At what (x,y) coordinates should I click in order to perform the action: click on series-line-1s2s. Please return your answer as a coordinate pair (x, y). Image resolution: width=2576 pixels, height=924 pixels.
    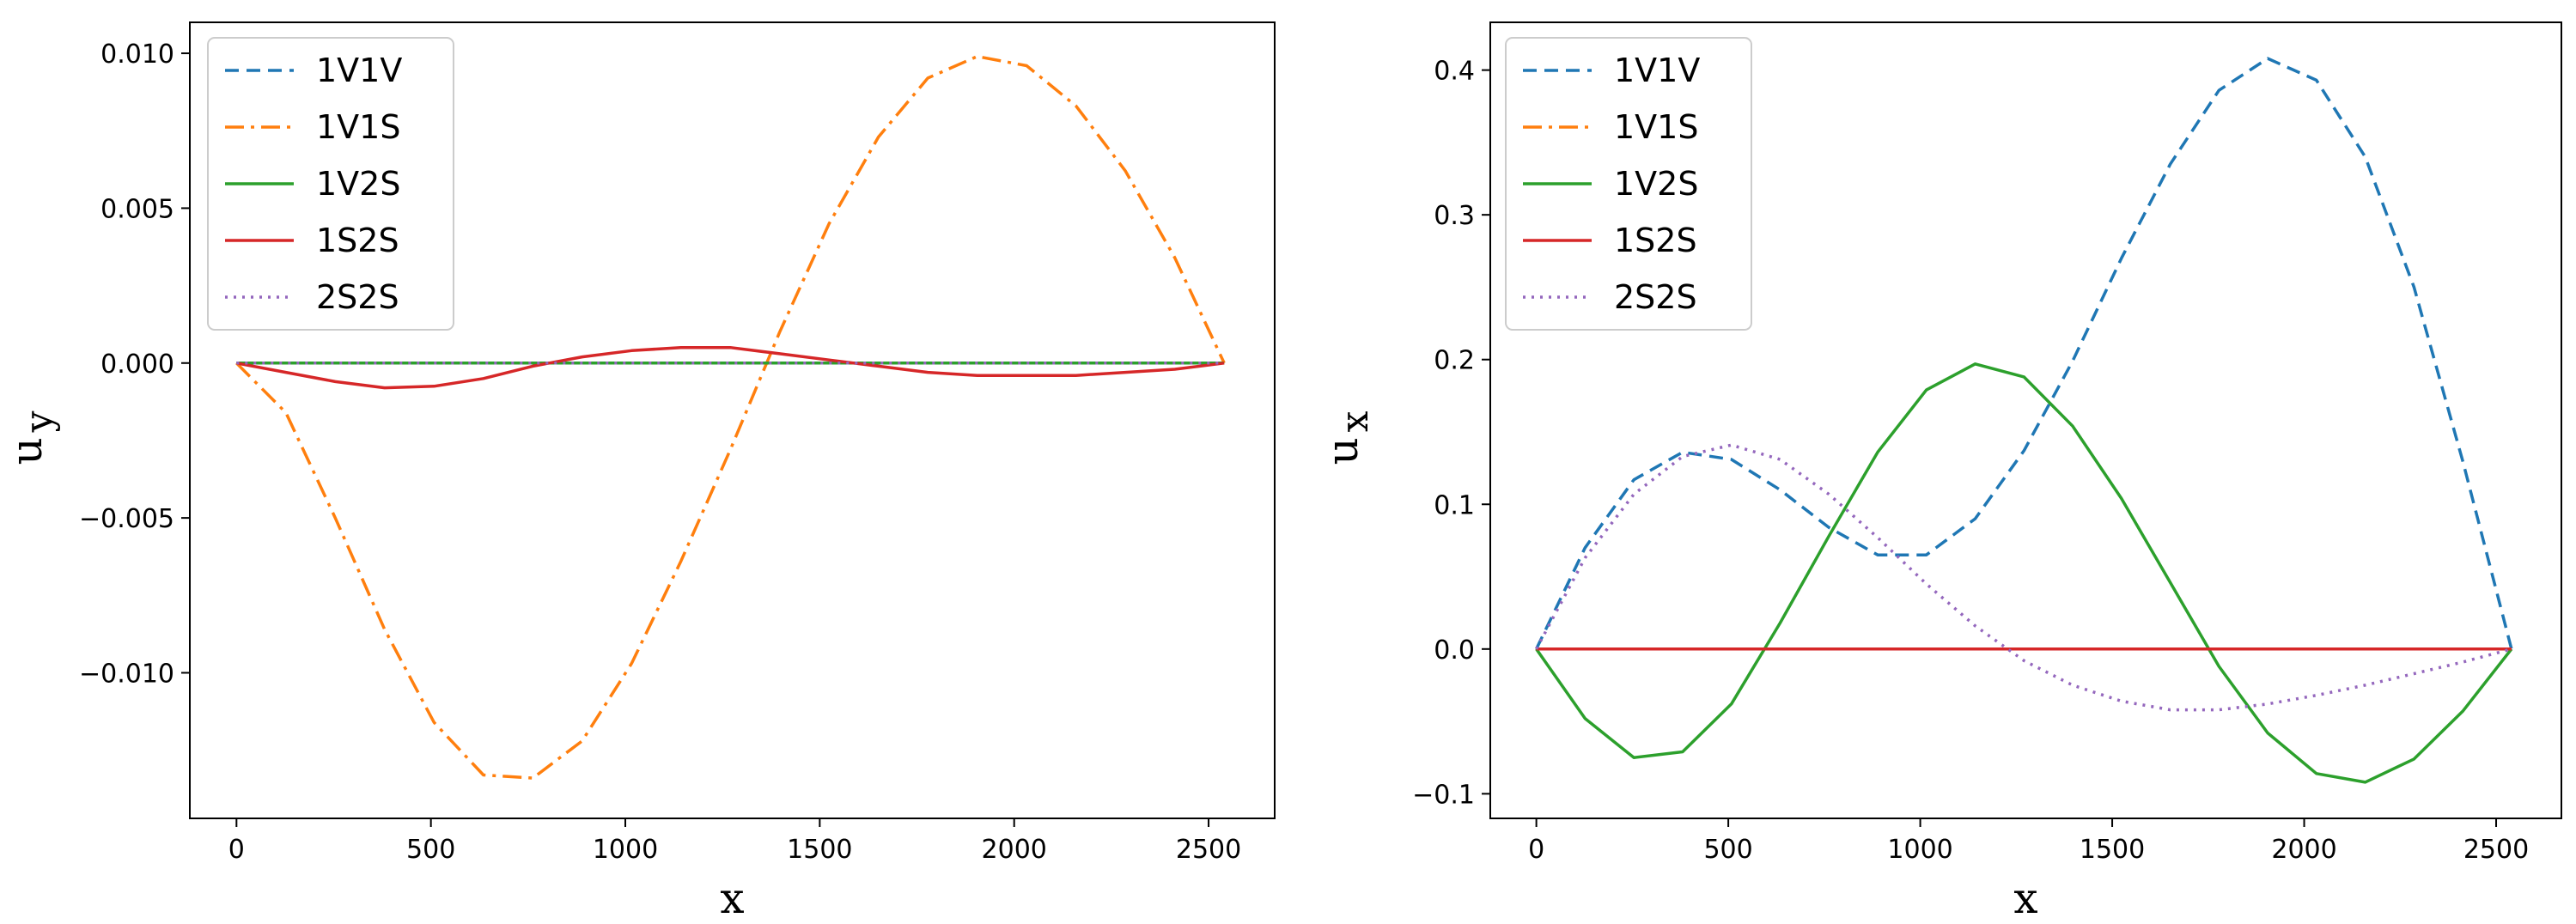
    Looking at the image, I should click on (730, 367).